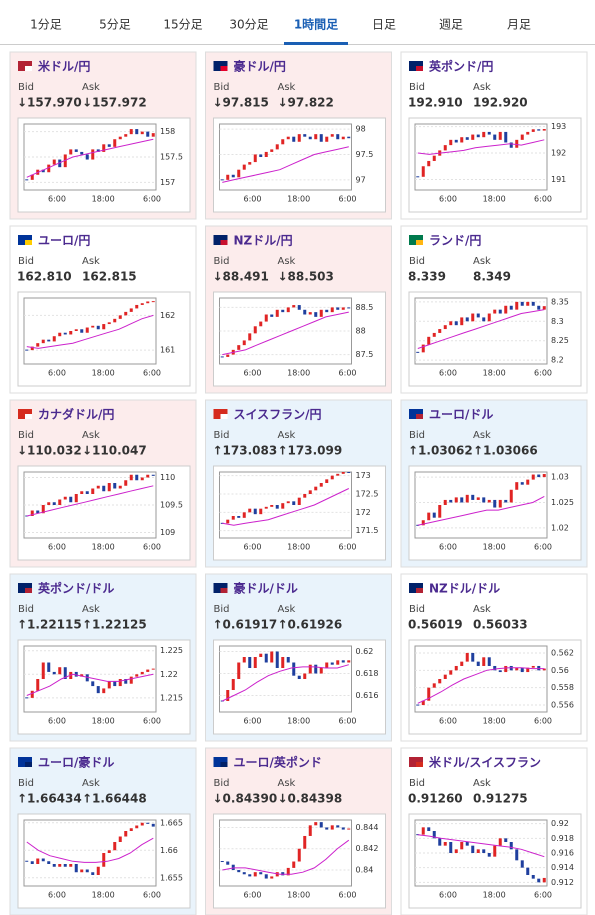  Describe the element at coordinates (167, 532) in the screenshot. I see `y-tick-label: 109` at that location.